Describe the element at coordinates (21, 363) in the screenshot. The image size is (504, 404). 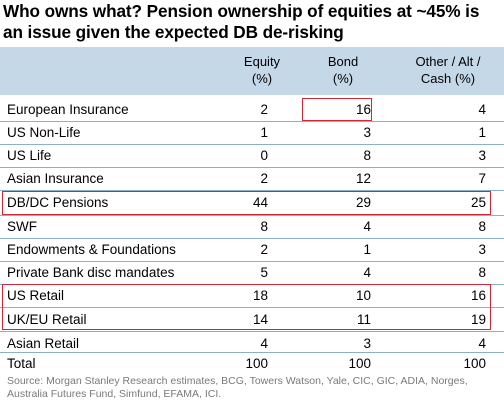
I see `row-label: Total` at that location.